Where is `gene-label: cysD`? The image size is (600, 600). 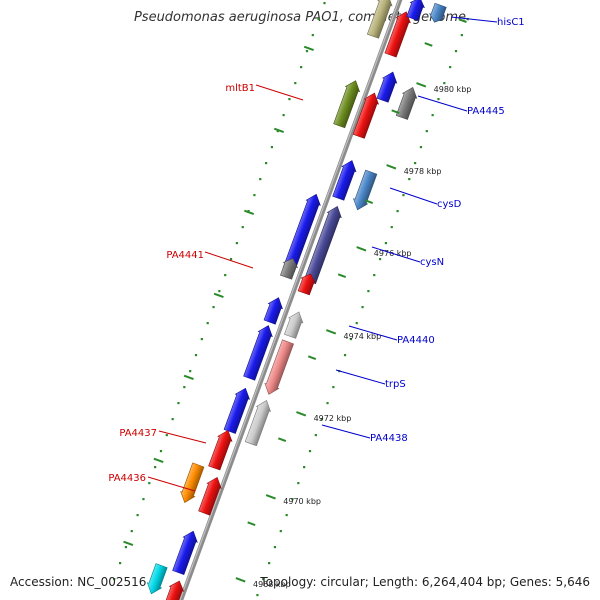 gene-label: cysD is located at coordinates (449, 204).